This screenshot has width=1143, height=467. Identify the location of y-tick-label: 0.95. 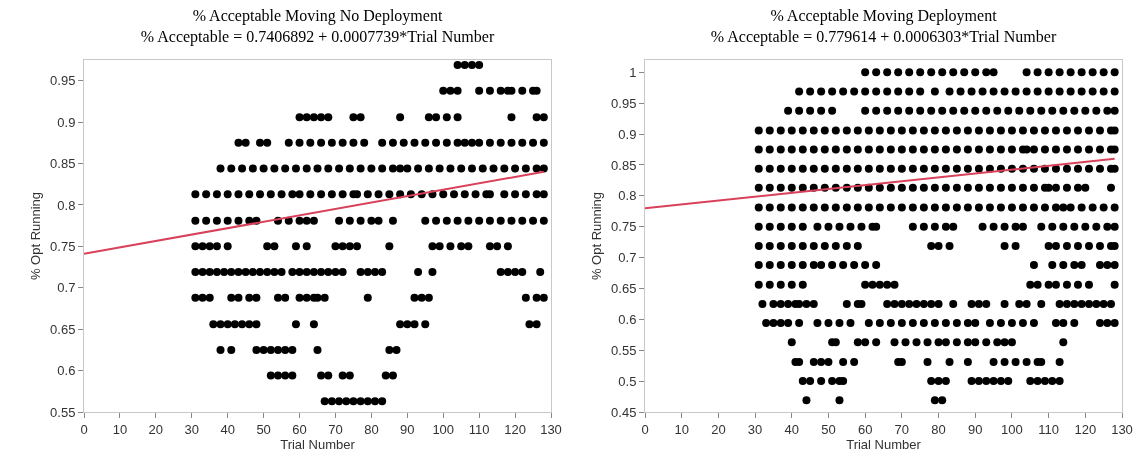
(624, 103).